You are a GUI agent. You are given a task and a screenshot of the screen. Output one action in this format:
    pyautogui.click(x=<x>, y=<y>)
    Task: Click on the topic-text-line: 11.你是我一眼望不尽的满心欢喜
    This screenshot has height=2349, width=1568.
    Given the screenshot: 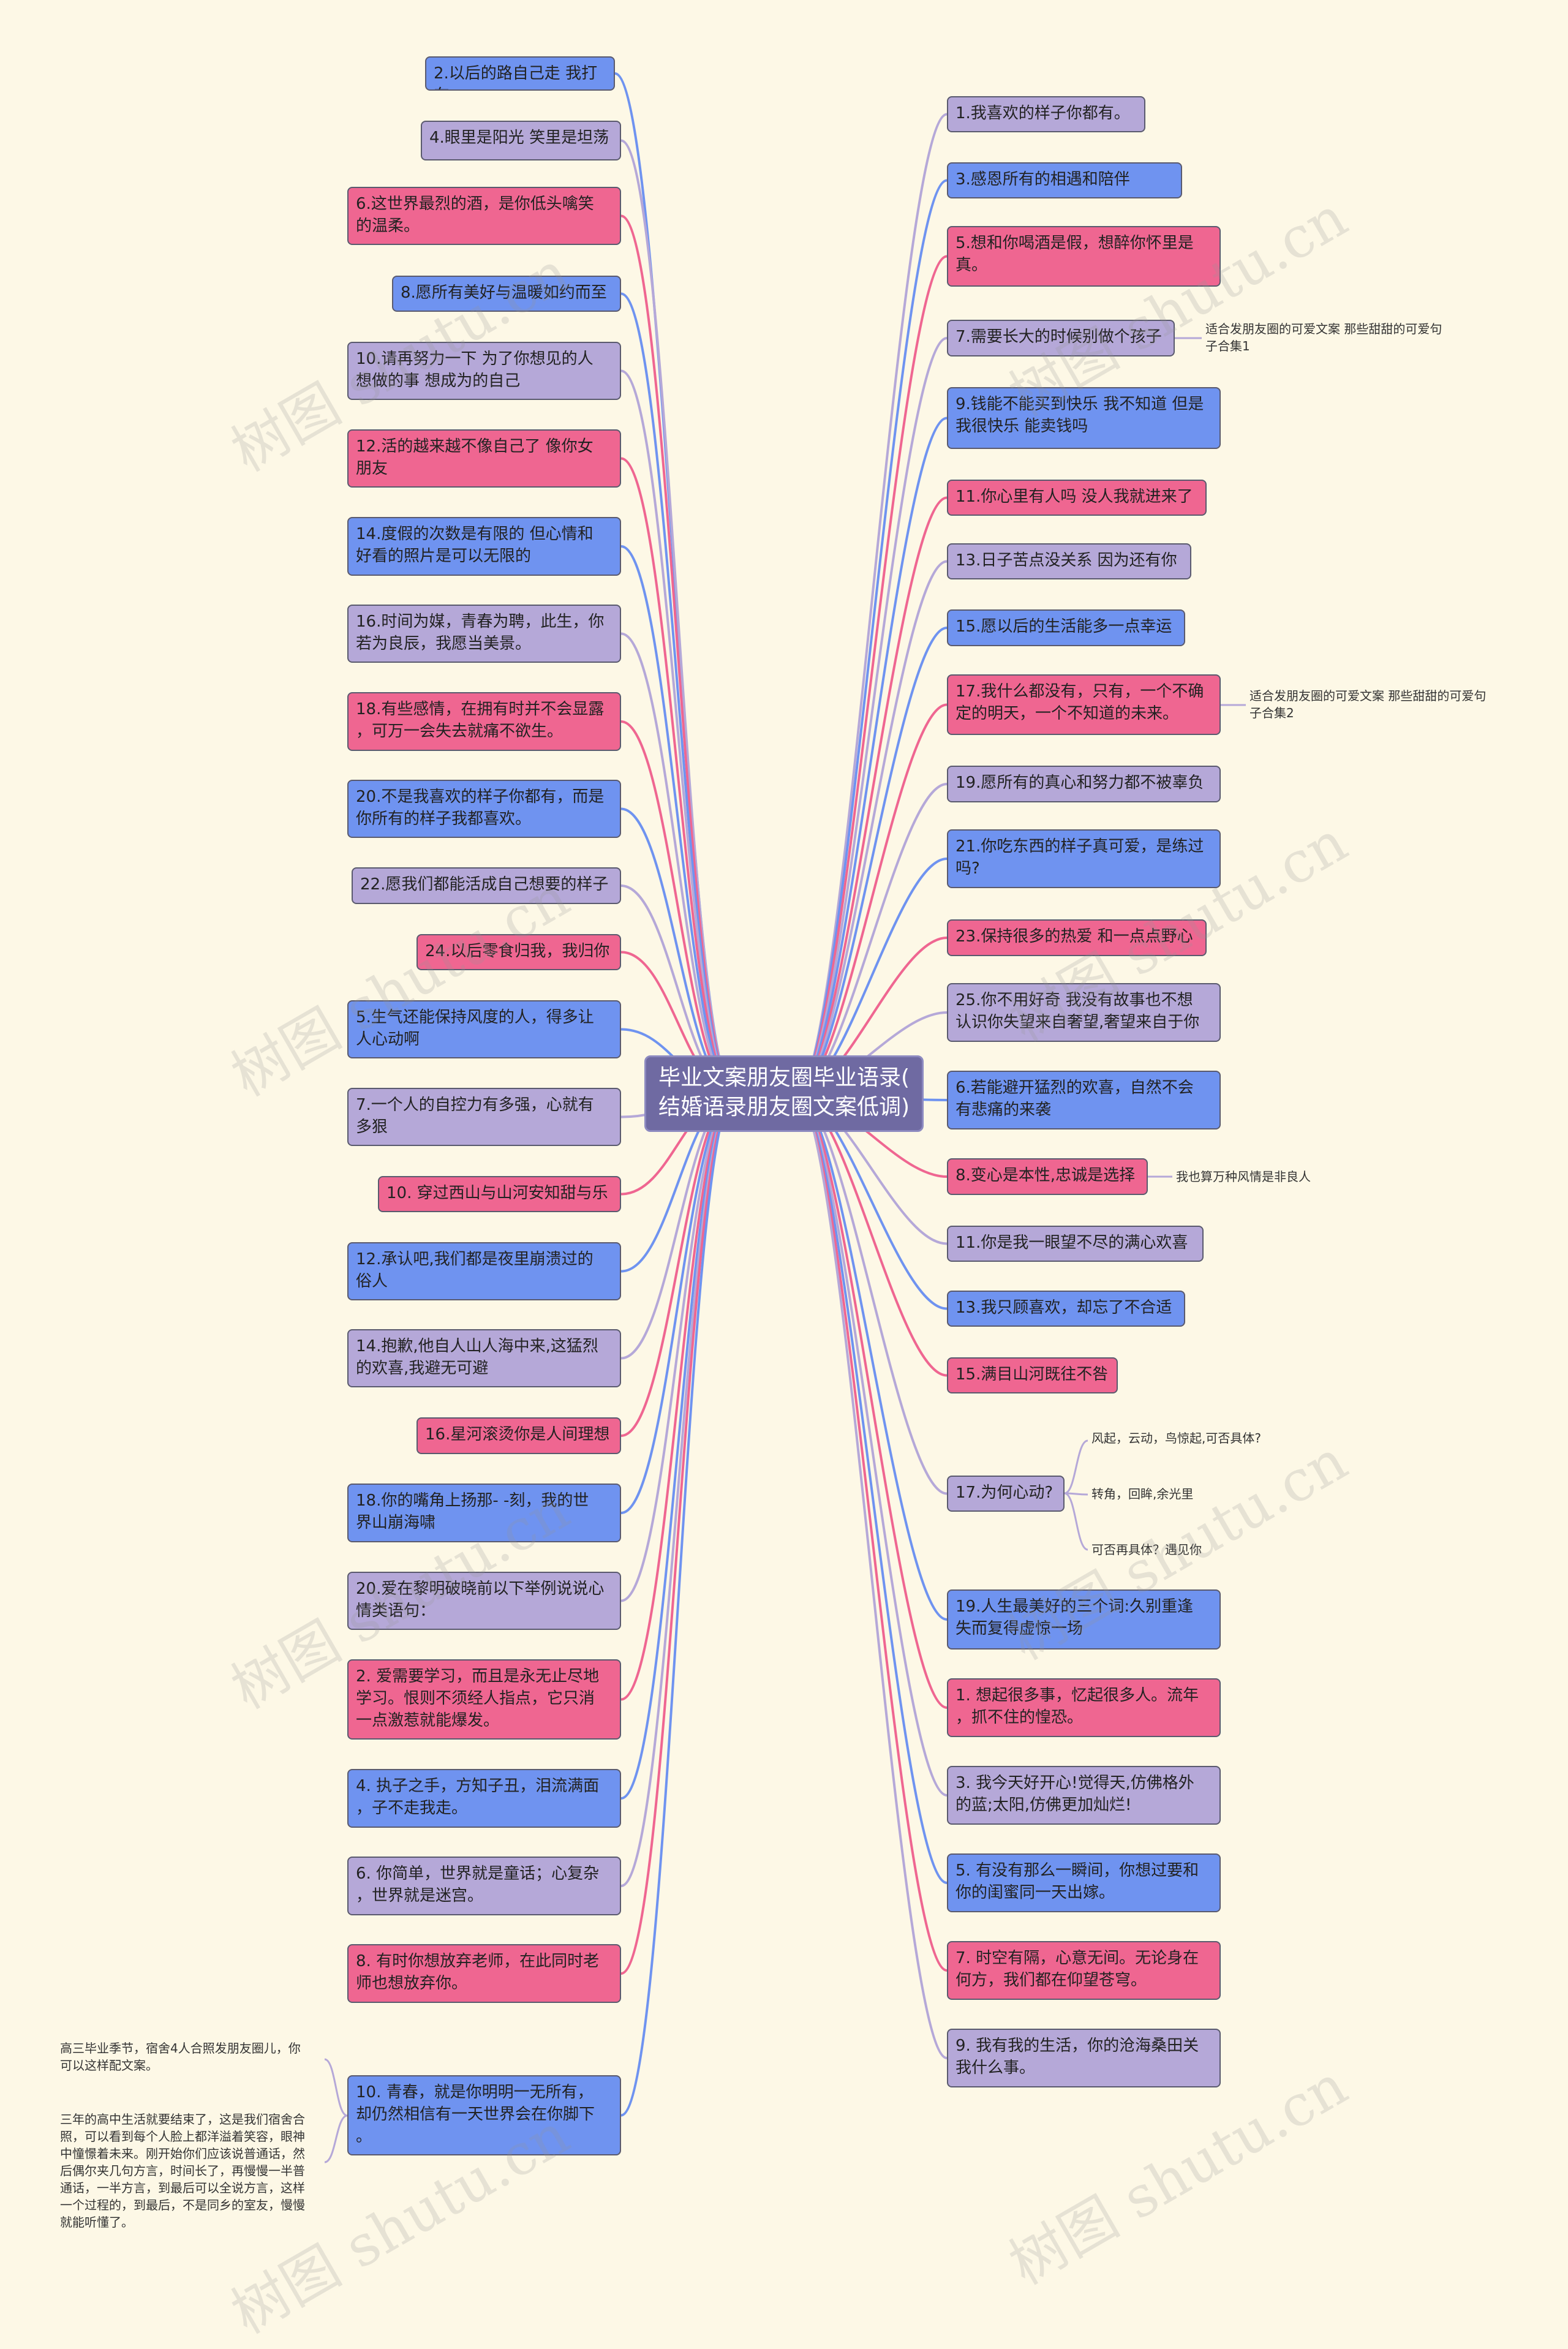 What is the action you would take?
    pyautogui.click(x=1072, y=1243)
    